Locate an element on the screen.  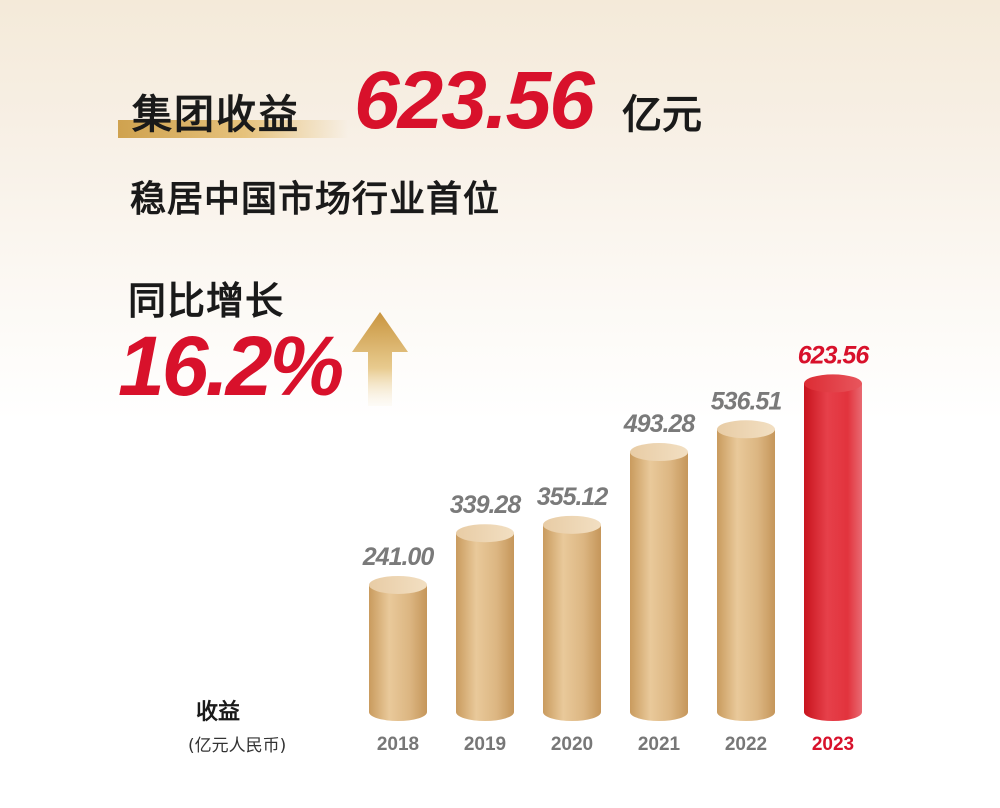
headline-value: 623.56 is located at coordinates (474, 100).